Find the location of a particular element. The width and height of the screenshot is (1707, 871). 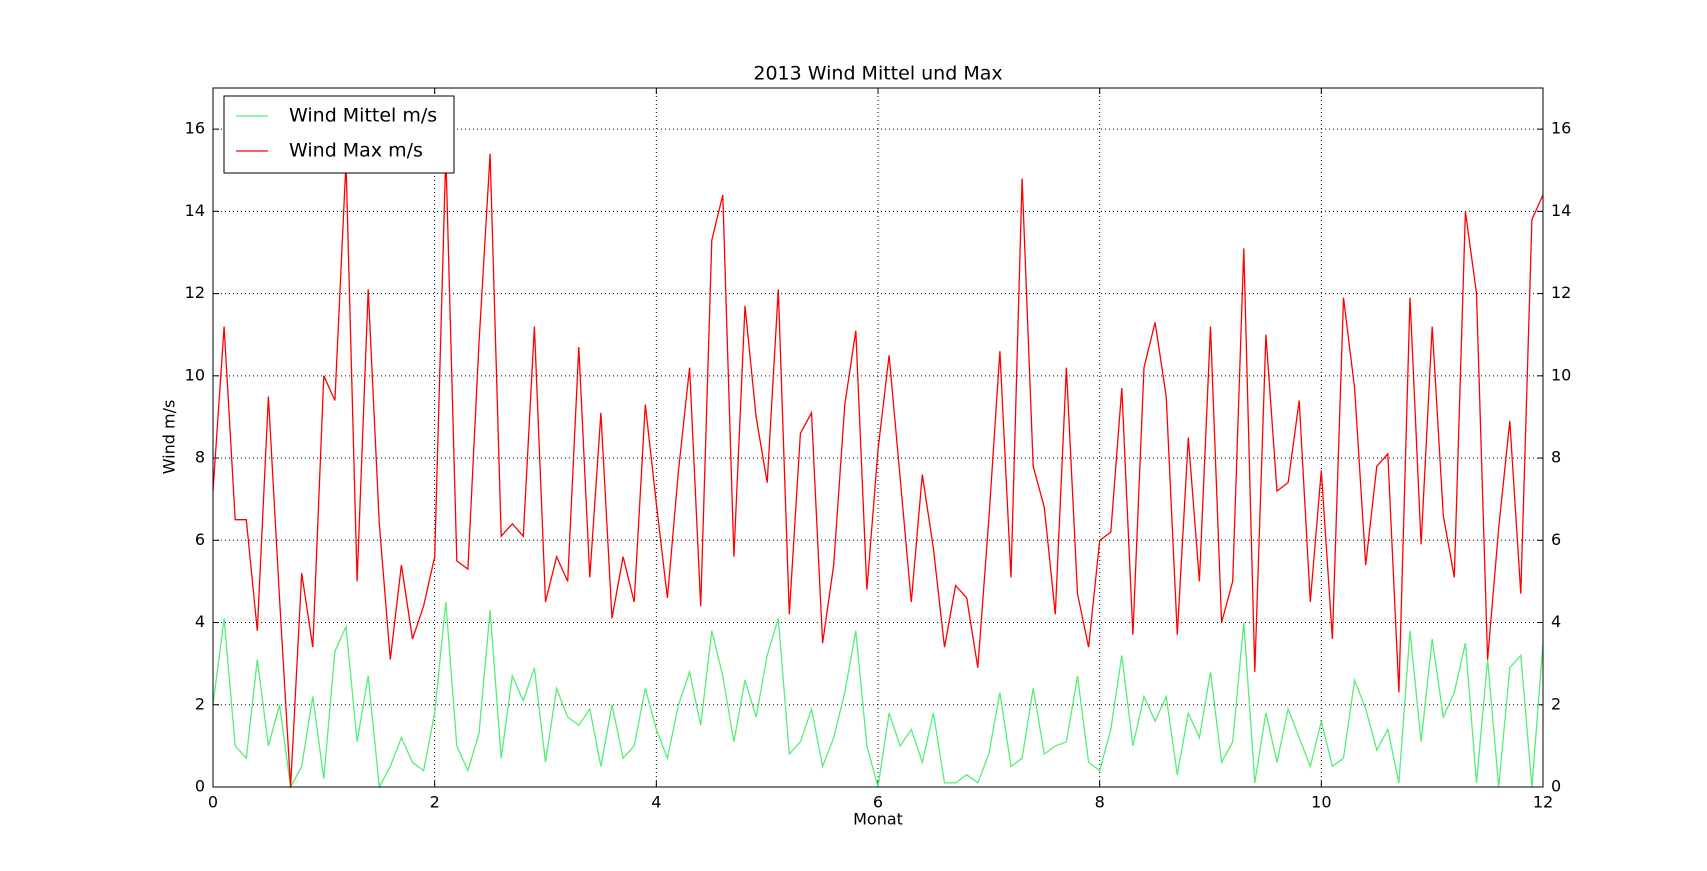

y-tick-label: 6 is located at coordinates (200, 539).